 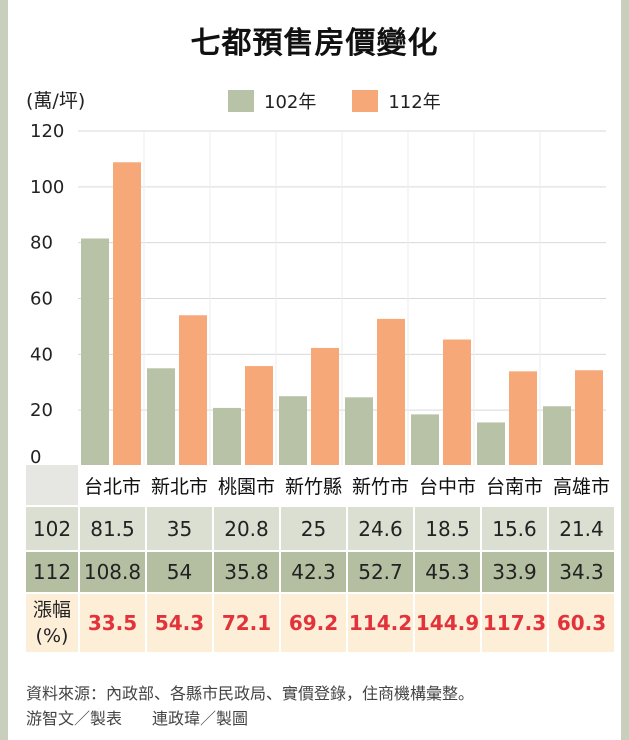 What do you see at coordinates (247, 622) in the screenshot?
I see `increase-cell: 72.1` at bounding box center [247, 622].